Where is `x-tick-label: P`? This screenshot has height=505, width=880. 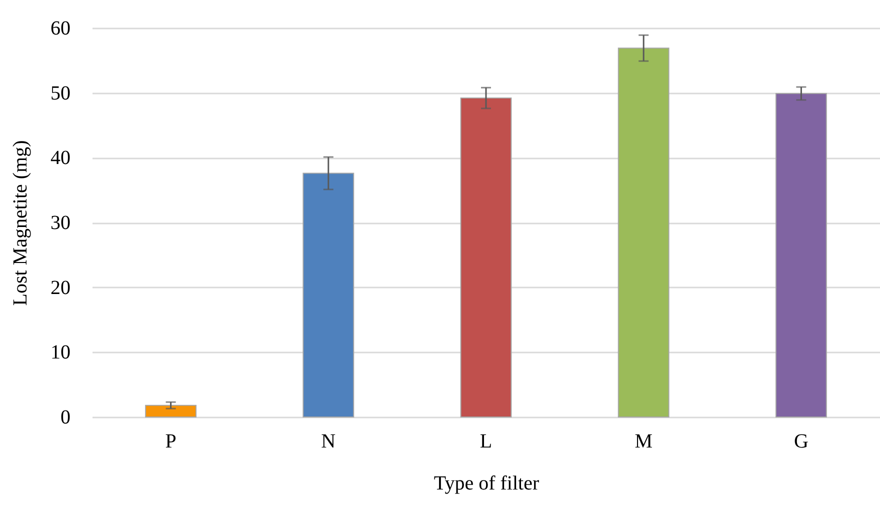 x-tick-label: P is located at coordinates (170, 441).